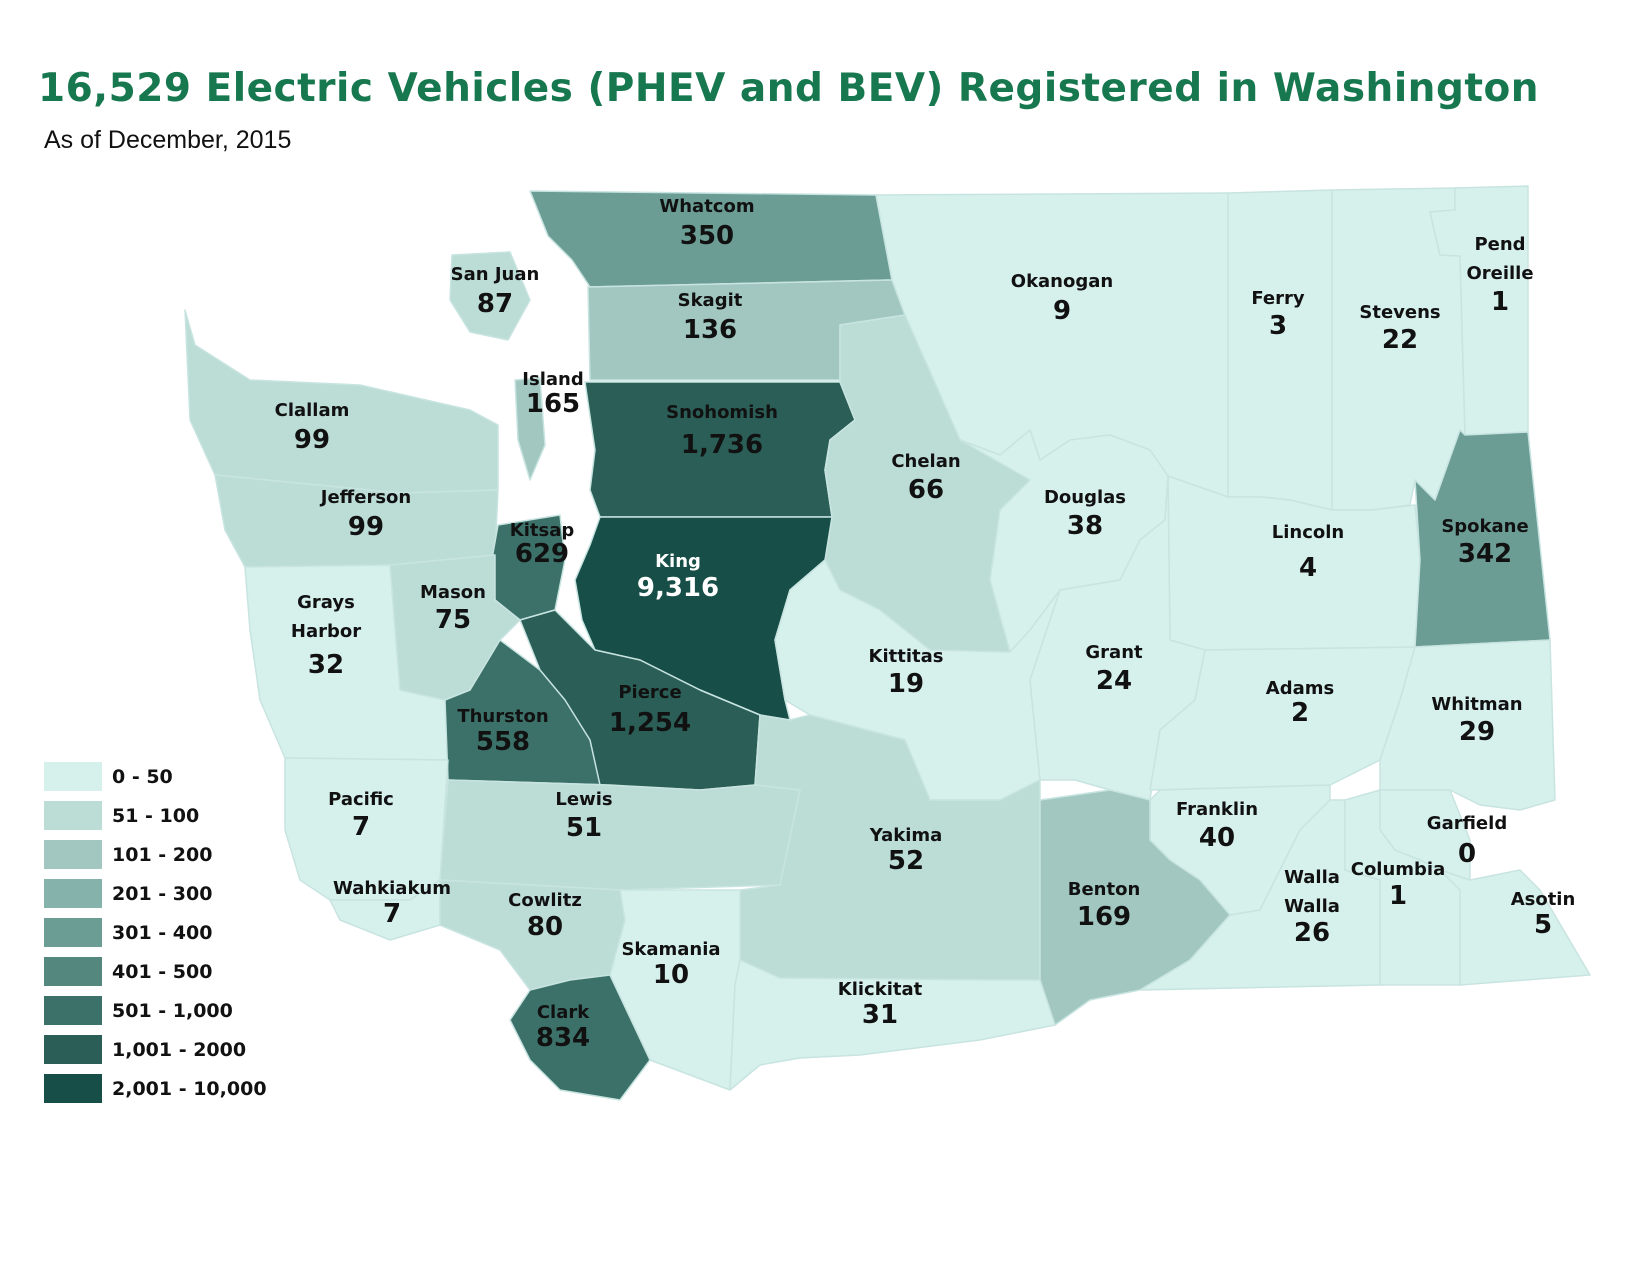 The width and height of the screenshot is (1650, 1275). Describe the element at coordinates (1484, 526) in the screenshot. I see `county-name-spokane: Spokane` at that location.